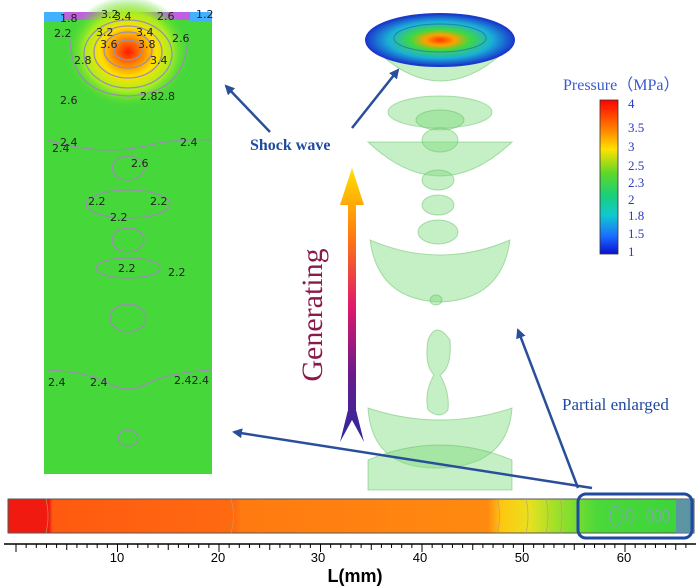  What do you see at coordinates (636, 127) in the screenshot?
I see `colorbar-tick: 3.5` at bounding box center [636, 127].